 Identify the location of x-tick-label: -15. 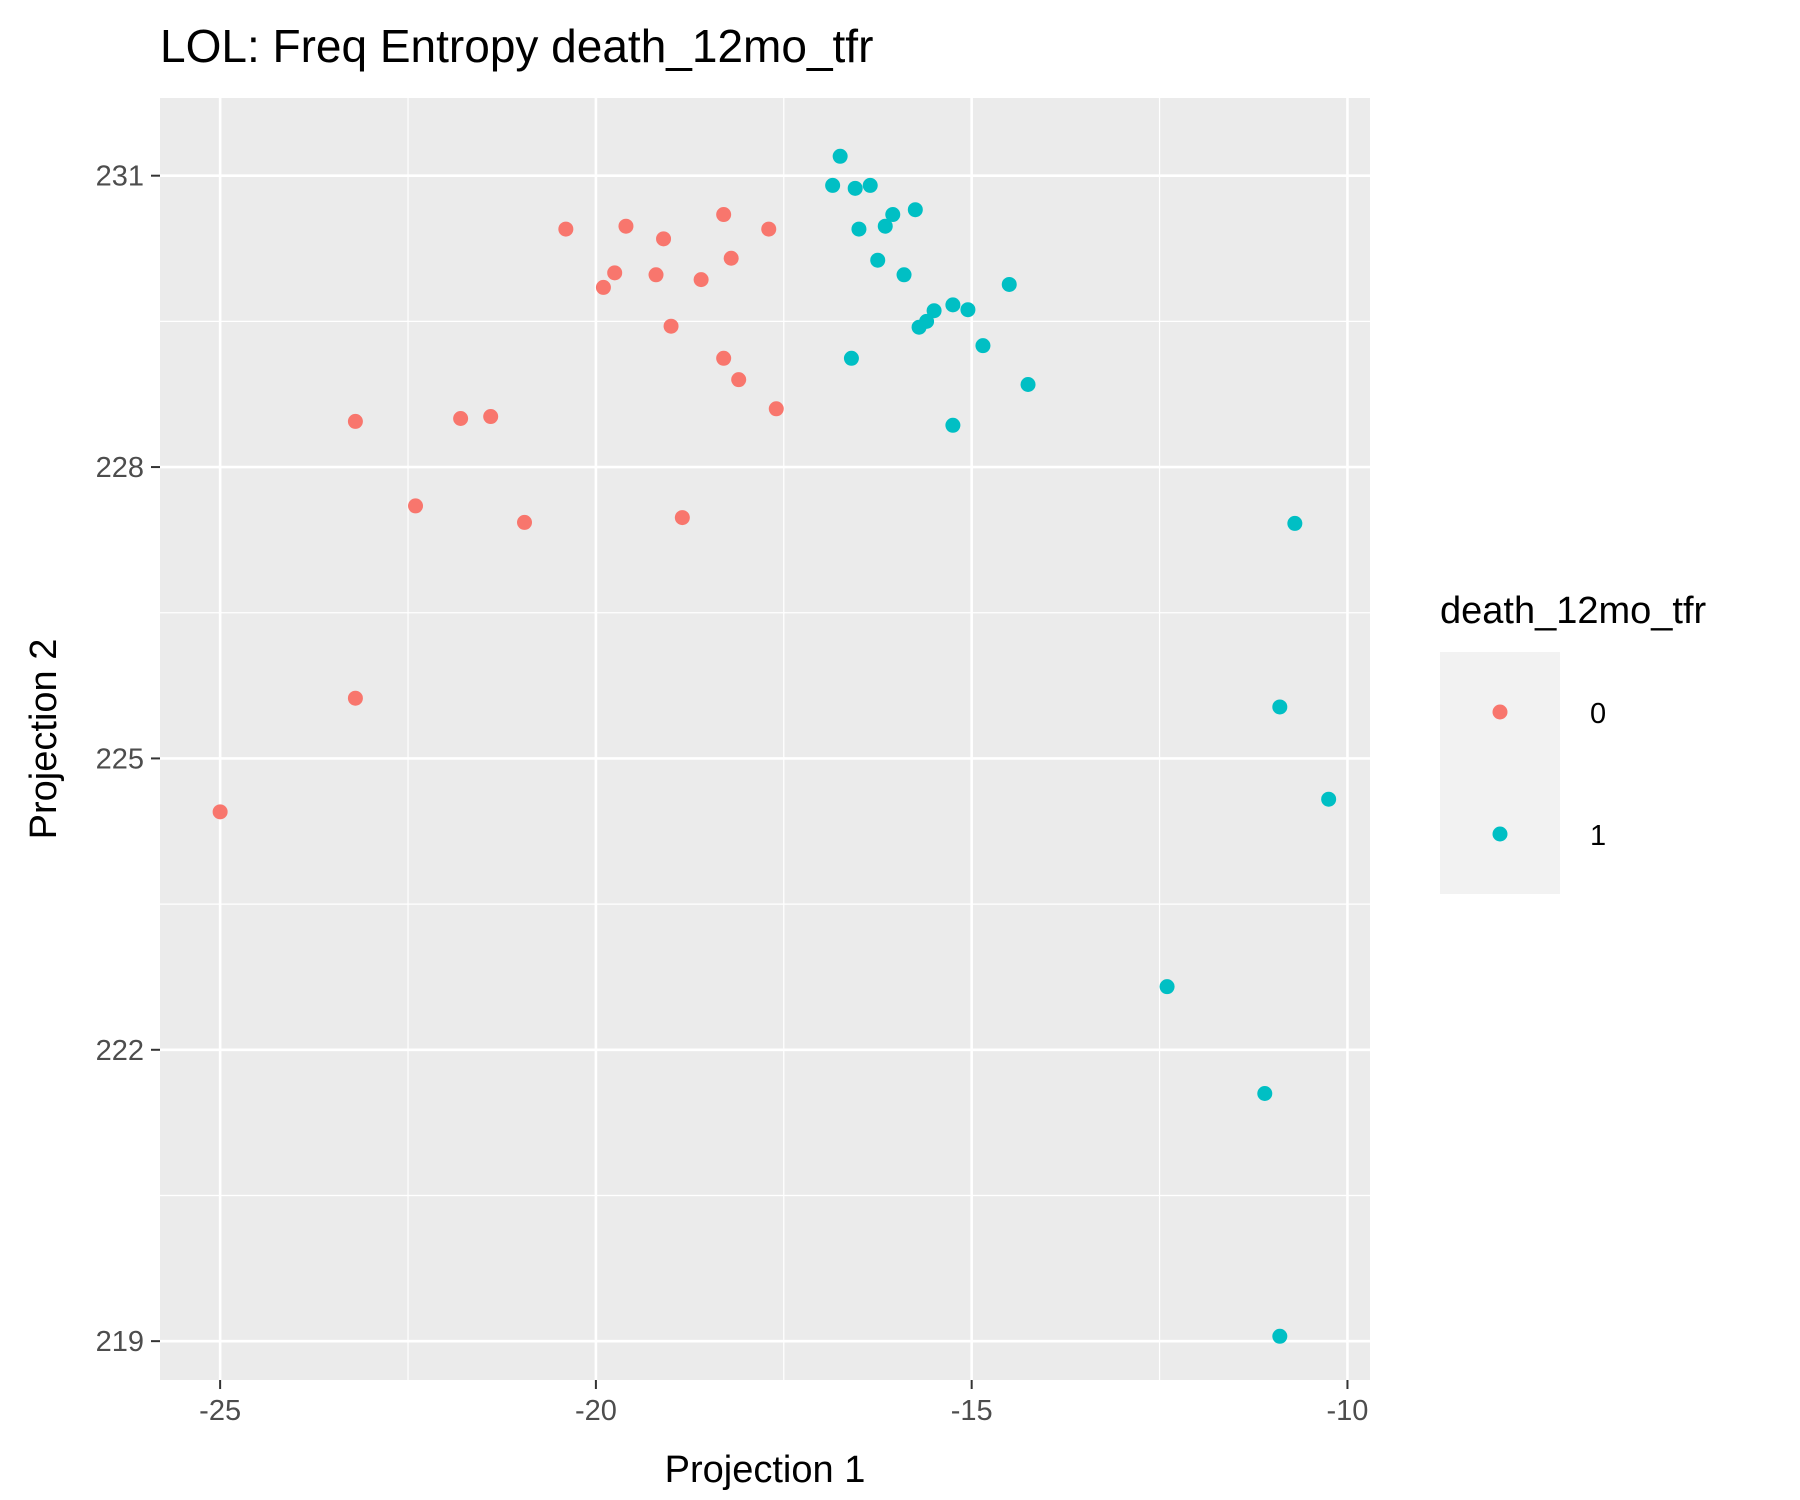
(972, 1411).